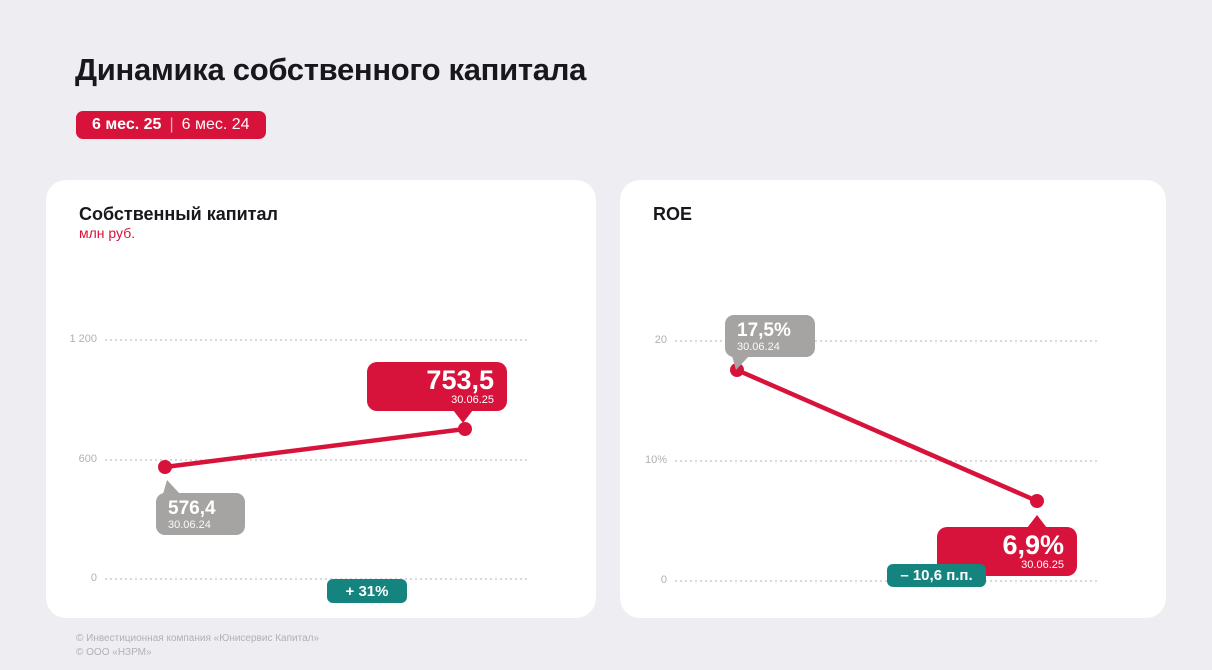 The image size is (1212, 670). Describe the element at coordinates (460, 380) in the screenshot. I see `equity-end-value: 753,5` at that location.